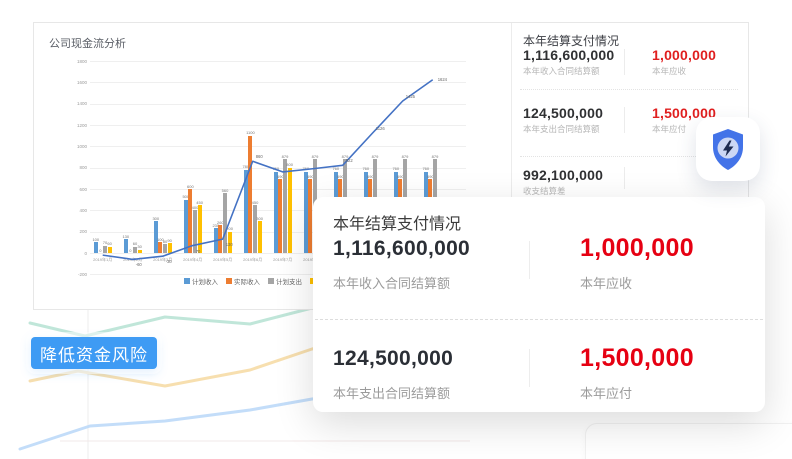 Image resolution: width=792 pixels, height=459 pixels. I want to click on legend-item: 实际收入, so click(243, 281).